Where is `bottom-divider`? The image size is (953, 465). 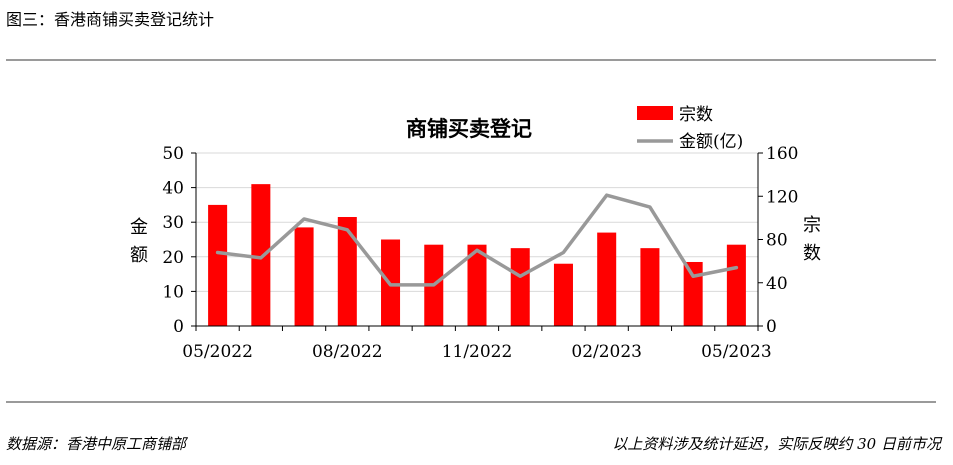
bottom-divider is located at coordinates (471, 402).